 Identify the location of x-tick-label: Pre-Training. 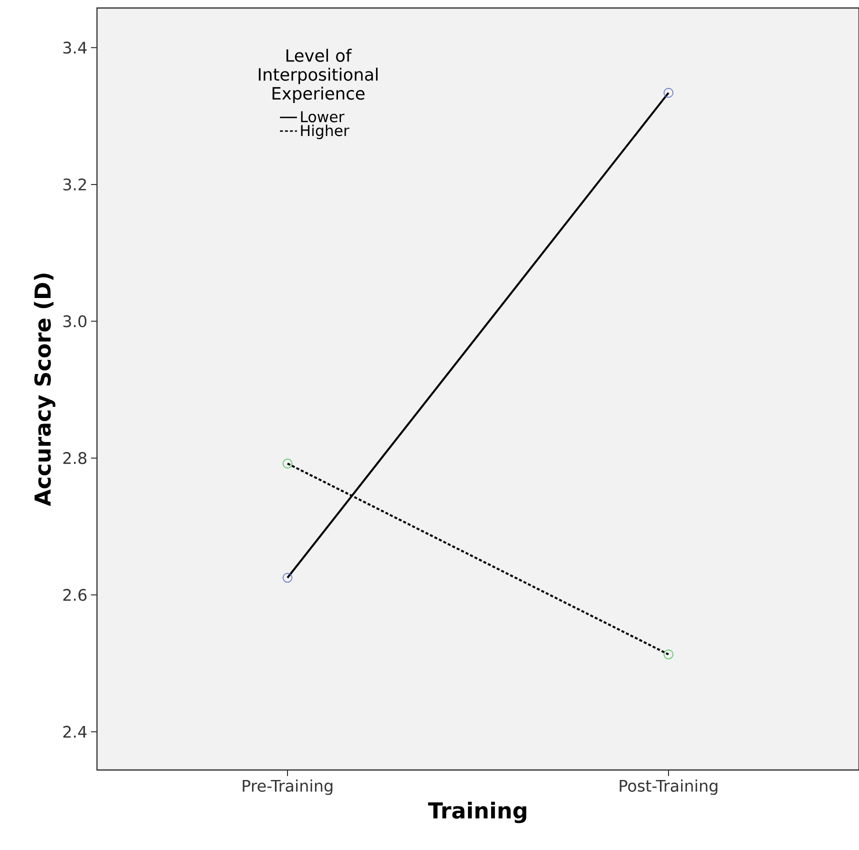
(287, 787).